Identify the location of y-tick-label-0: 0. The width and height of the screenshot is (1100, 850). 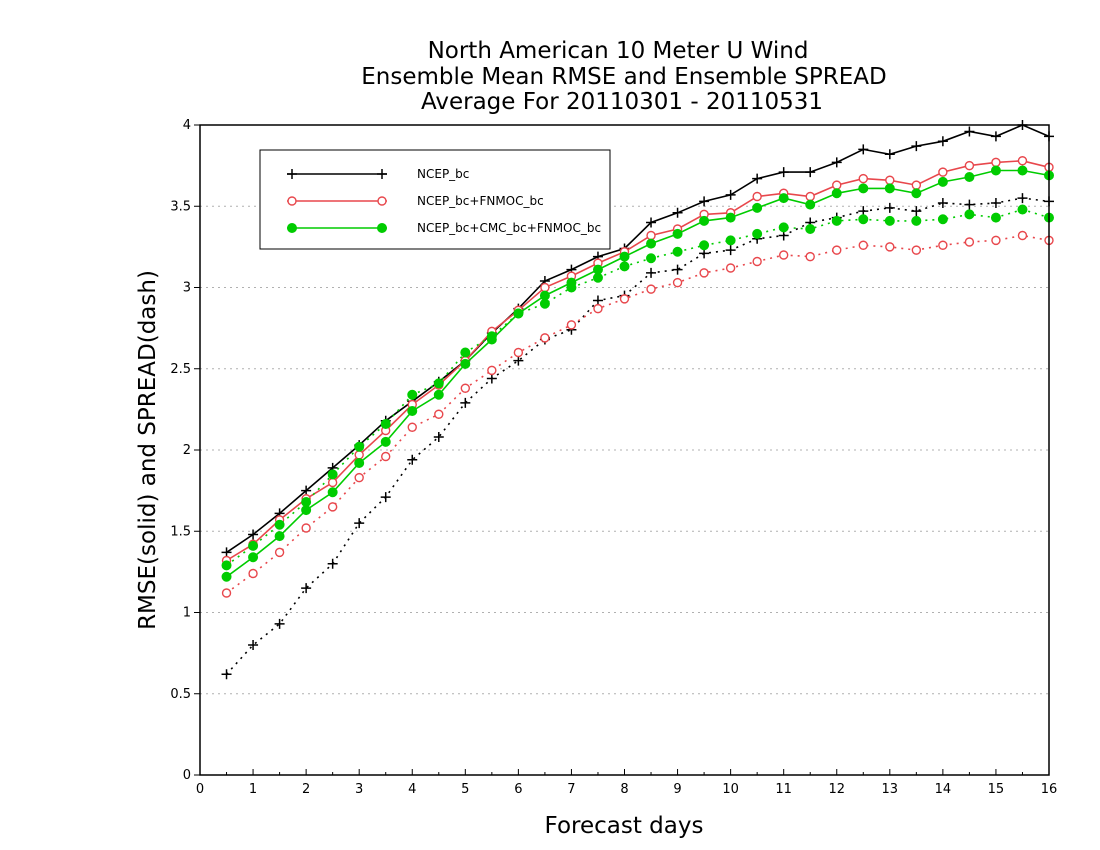
(187, 775).